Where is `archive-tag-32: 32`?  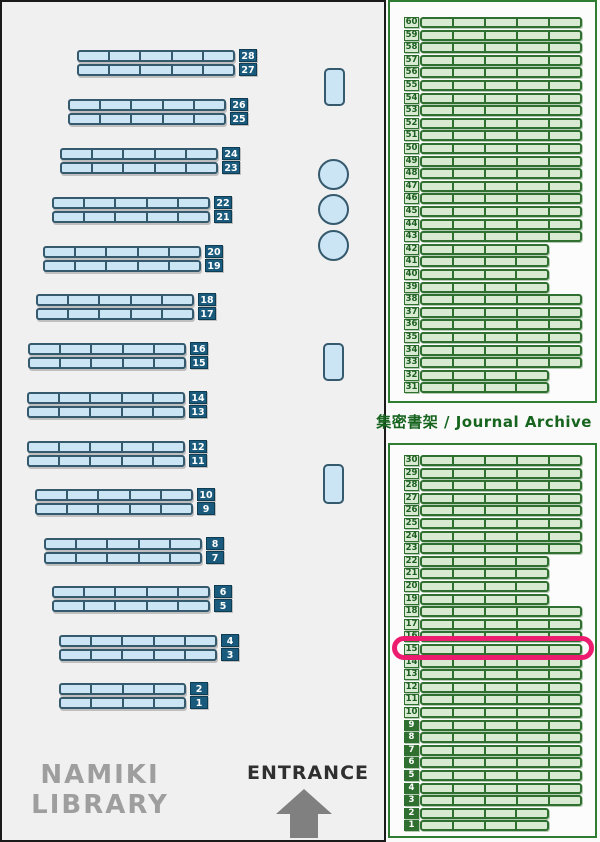
archive-tag-32: 32 is located at coordinates (411, 375).